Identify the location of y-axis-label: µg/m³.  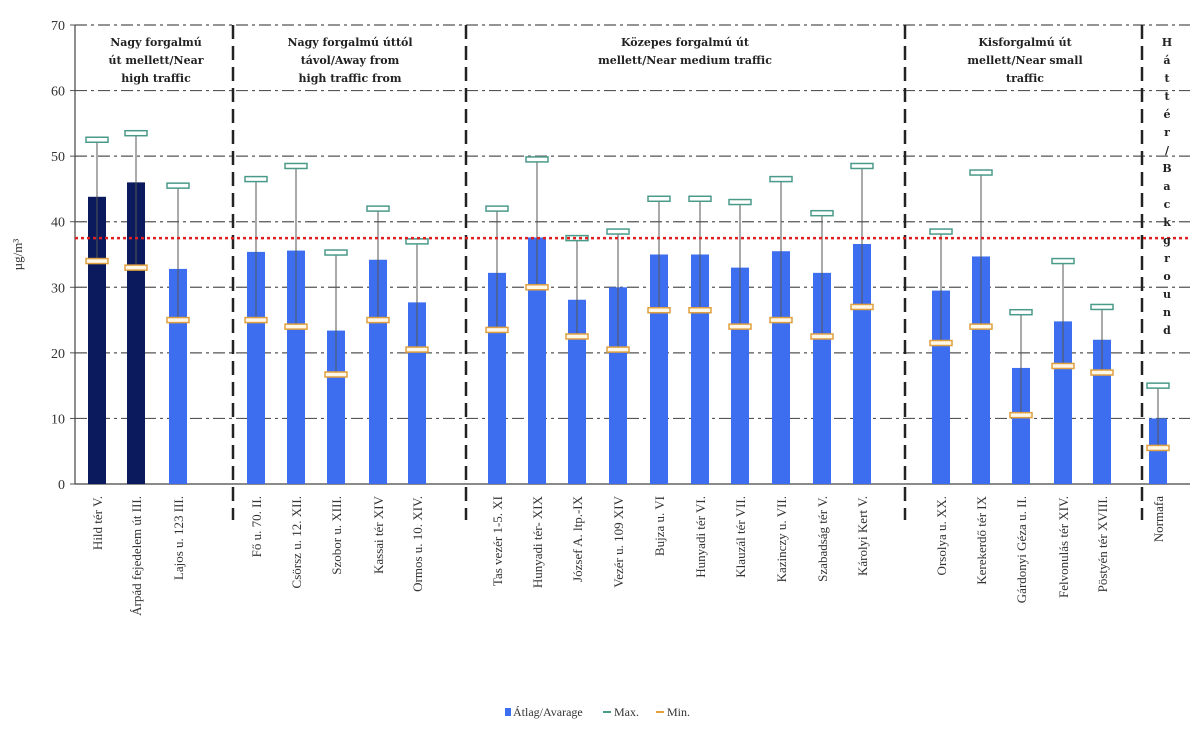
(17, 255).